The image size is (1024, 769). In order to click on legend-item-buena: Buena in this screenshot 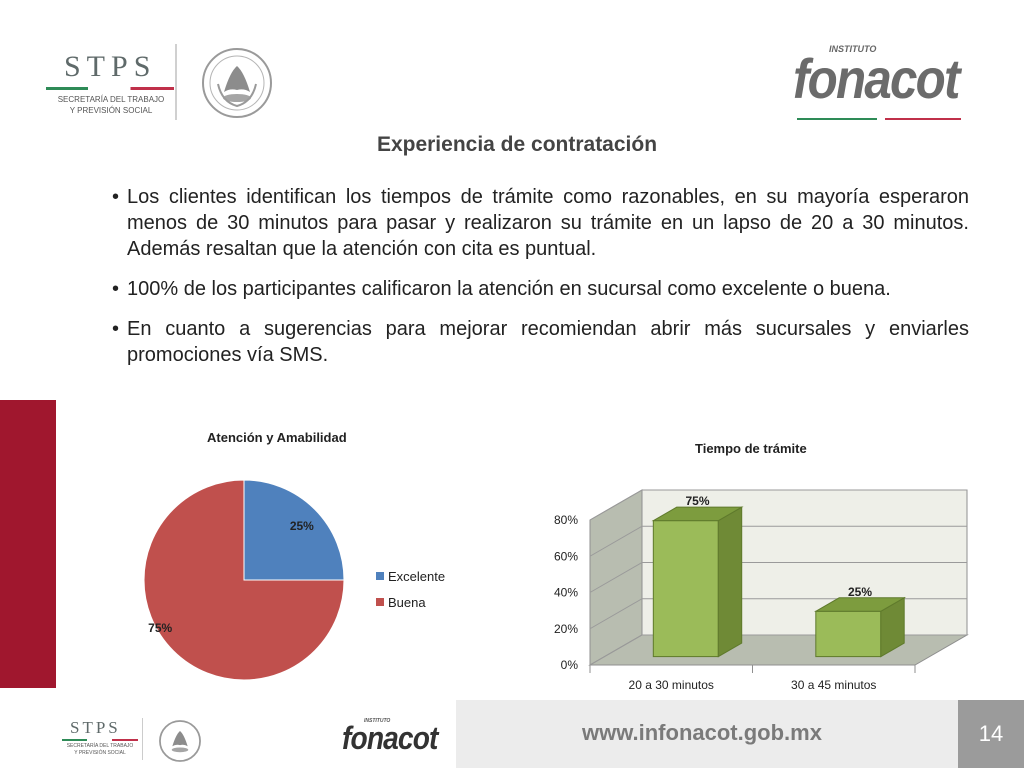, I will do `click(410, 602)`.